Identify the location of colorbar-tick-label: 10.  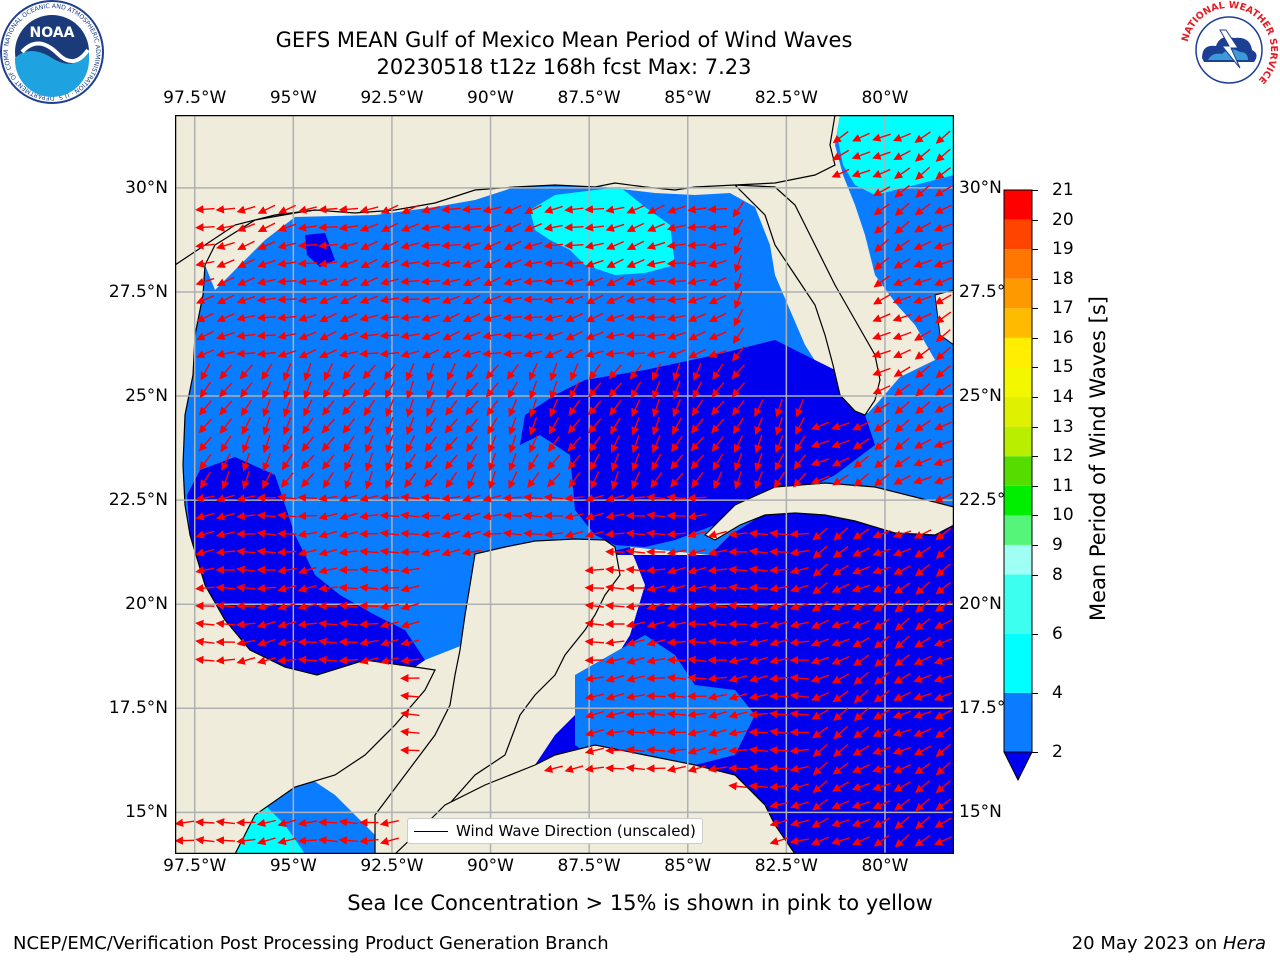
(1063, 515).